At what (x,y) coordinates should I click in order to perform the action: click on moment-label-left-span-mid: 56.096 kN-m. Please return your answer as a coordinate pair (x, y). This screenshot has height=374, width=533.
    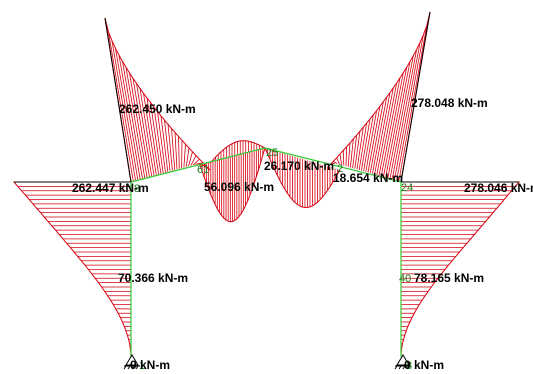
    Looking at the image, I should click on (239, 187).